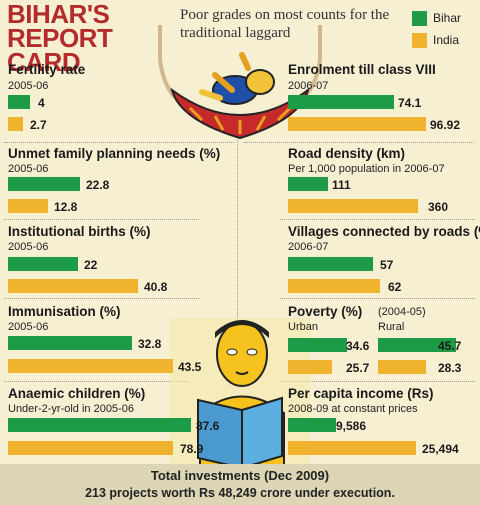  What do you see at coordinates (237, 232) in the screenshot?
I see `center-line` at bounding box center [237, 232].